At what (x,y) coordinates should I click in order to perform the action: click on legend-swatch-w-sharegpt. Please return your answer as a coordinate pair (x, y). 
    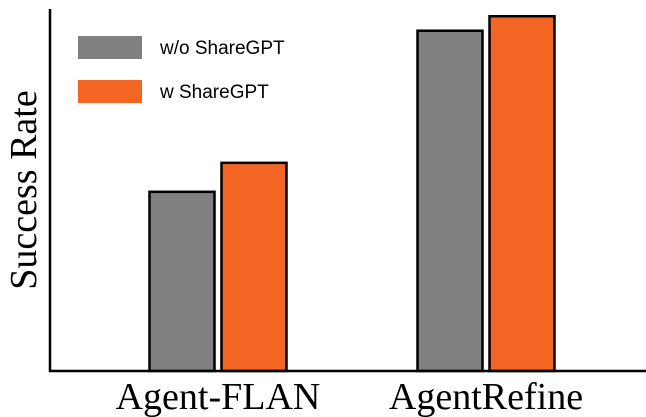
    Looking at the image, I should click on (110, 91).